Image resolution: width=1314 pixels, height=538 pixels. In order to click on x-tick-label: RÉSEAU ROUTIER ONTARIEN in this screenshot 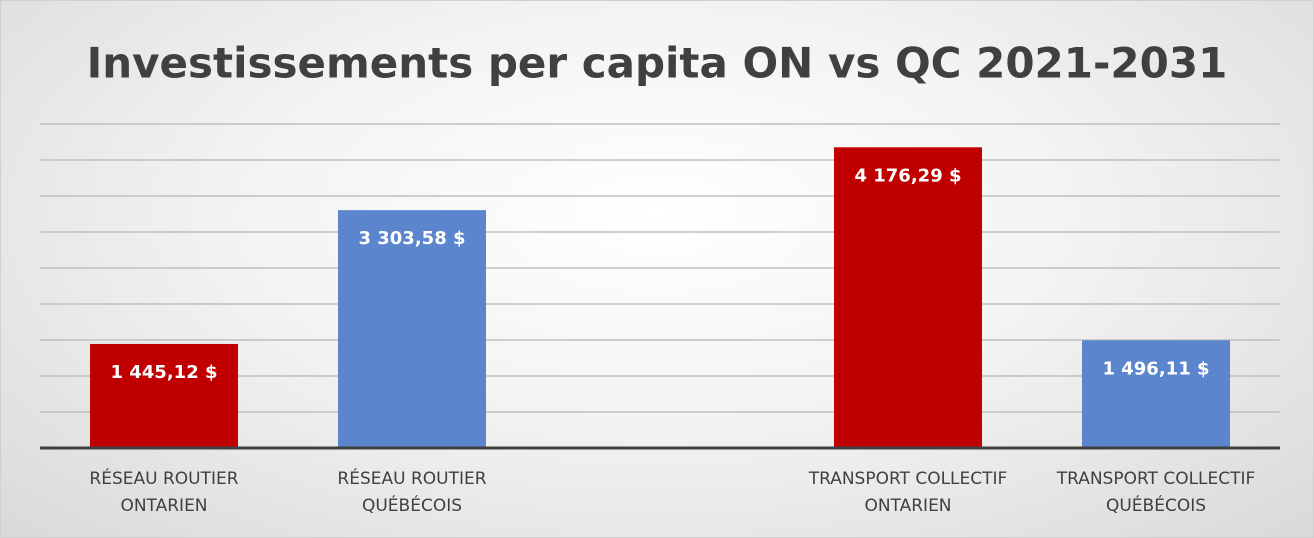, I will do `click(164, 492)`.